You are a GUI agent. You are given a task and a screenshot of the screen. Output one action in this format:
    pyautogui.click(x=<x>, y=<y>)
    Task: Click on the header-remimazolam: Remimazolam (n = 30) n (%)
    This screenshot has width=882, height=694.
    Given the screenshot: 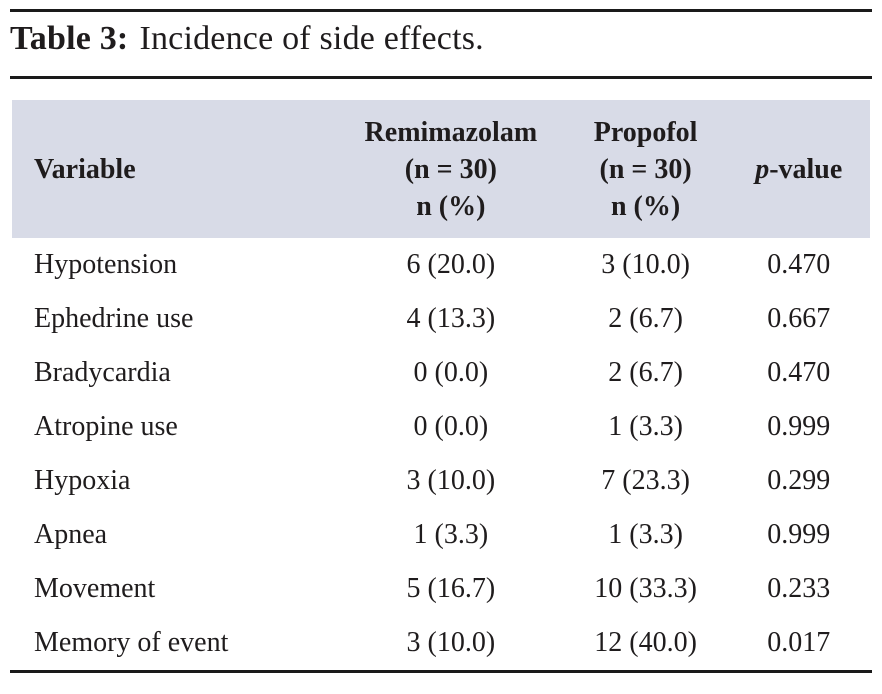 What is the action you would take?
    pyautogui.click(x=451, y=169)
    